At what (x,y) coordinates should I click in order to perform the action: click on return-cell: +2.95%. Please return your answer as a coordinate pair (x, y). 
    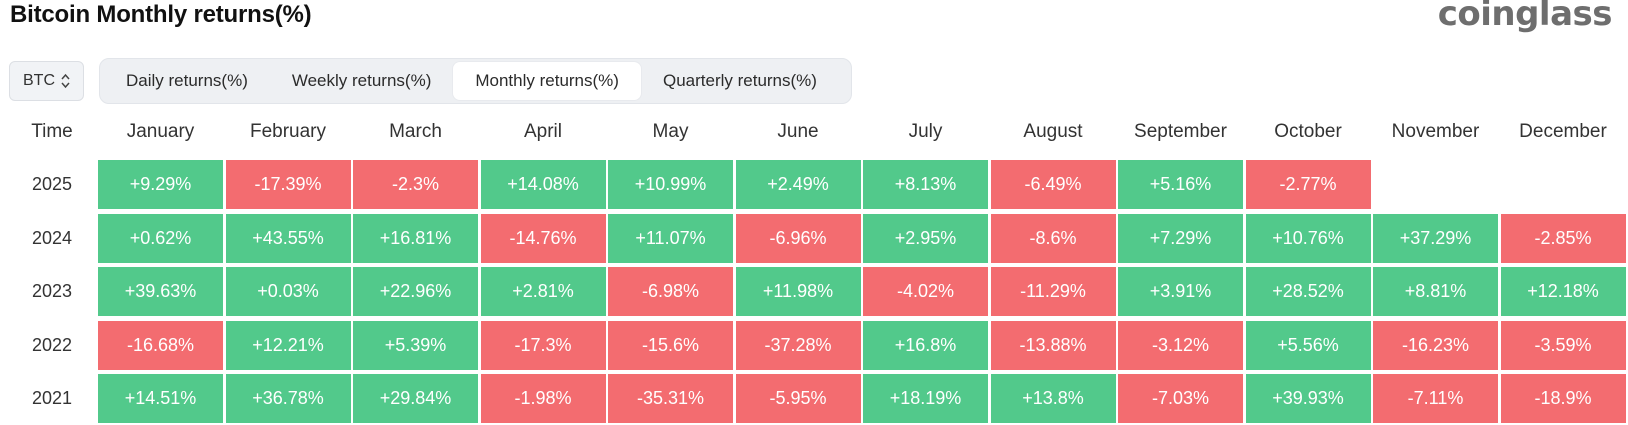
    Looking at the image, I should click on (925, 238).